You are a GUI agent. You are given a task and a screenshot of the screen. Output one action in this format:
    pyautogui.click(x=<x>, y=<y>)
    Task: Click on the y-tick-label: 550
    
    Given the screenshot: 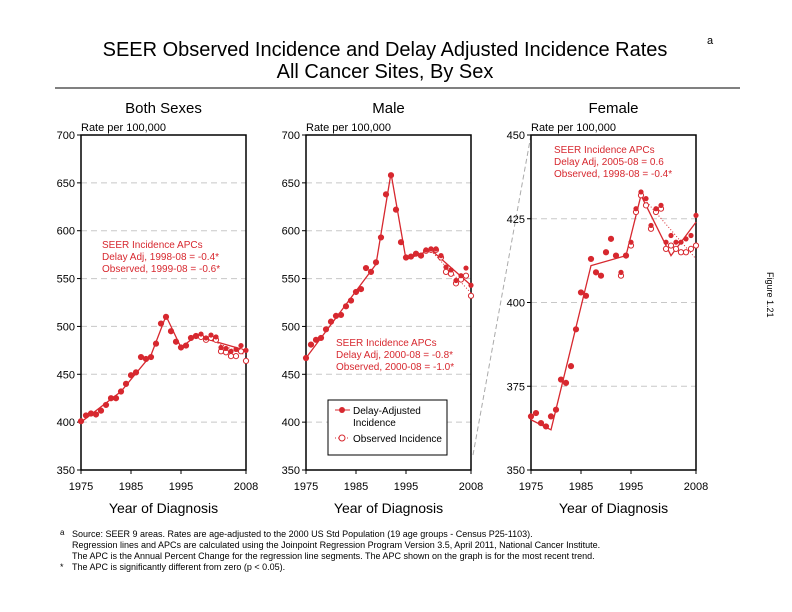 What is the action you would take?
    pyautogui.click(x=291, y=280)
    